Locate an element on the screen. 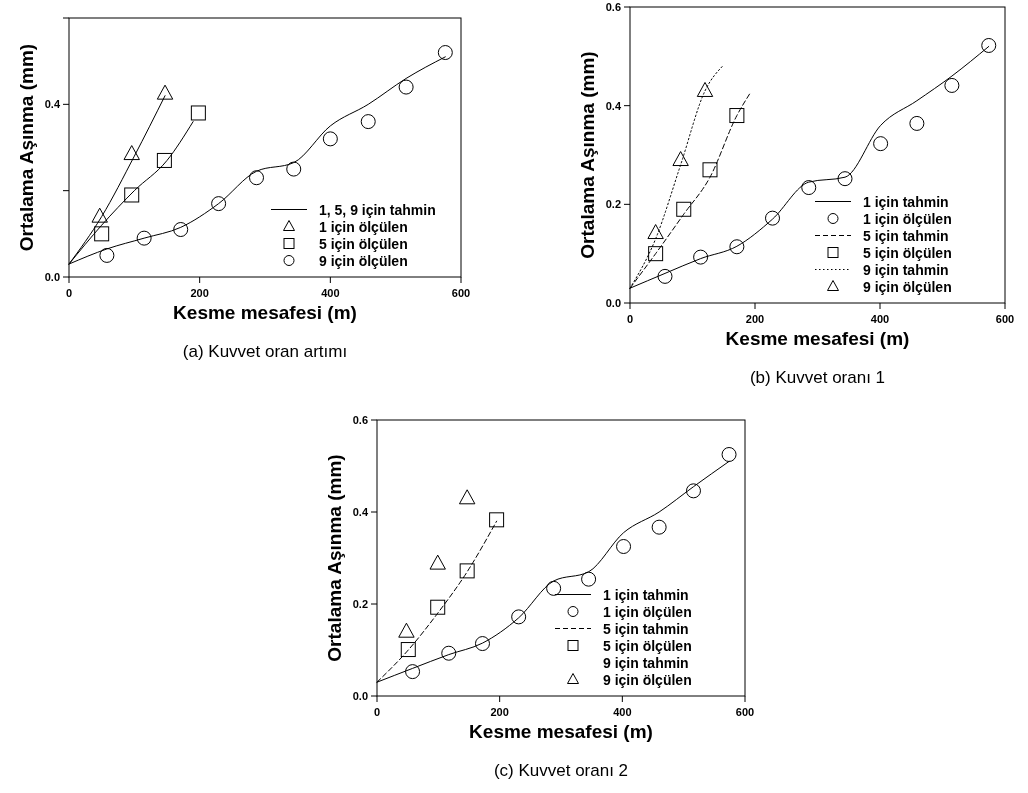 This screenshot has height=793, width=1028. legend-label: 1, 5, 9 için tahmin is located at coordinates (377, 209).